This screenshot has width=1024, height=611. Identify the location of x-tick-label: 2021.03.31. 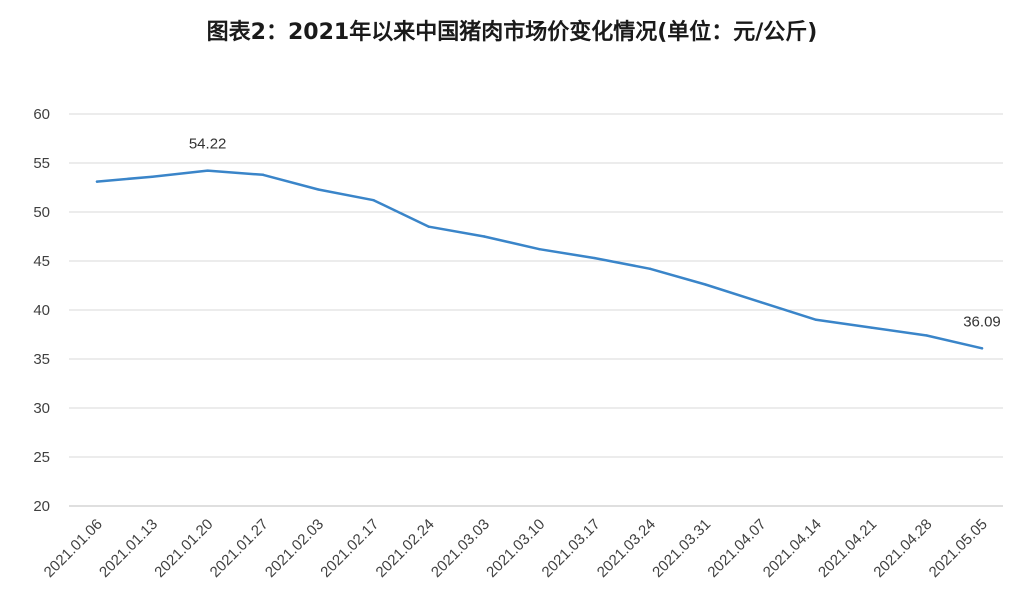
(681, 548).